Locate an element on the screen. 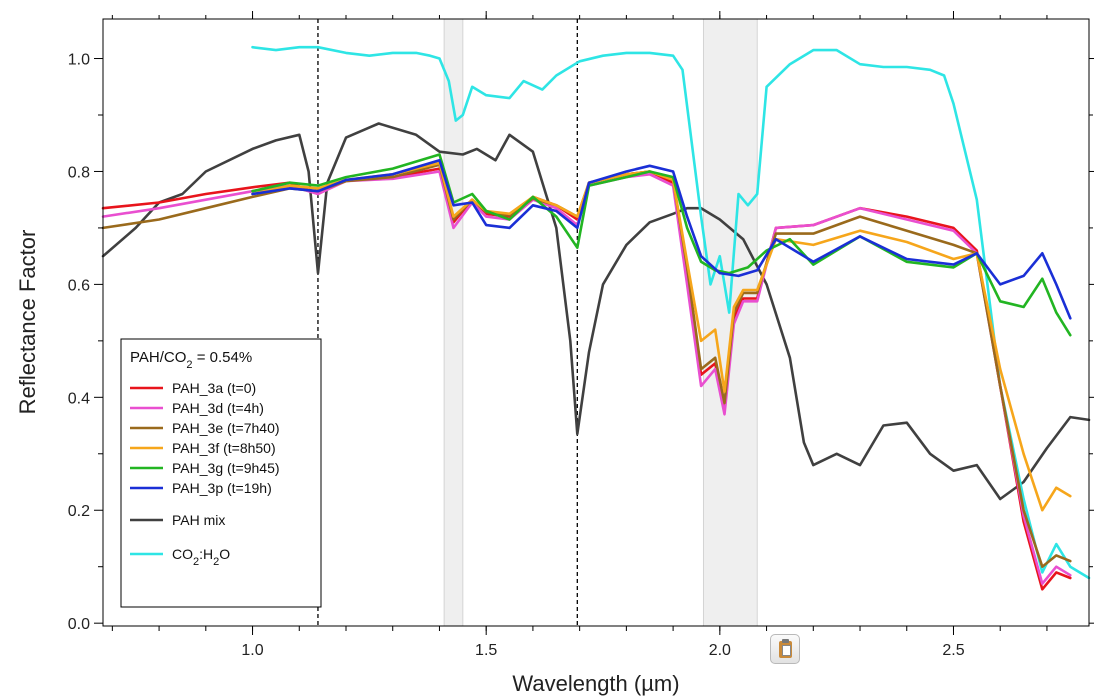 This screenshot has height=698, width=1094. legend-title-part: = 0.54% is located at coordinates (223, 357).